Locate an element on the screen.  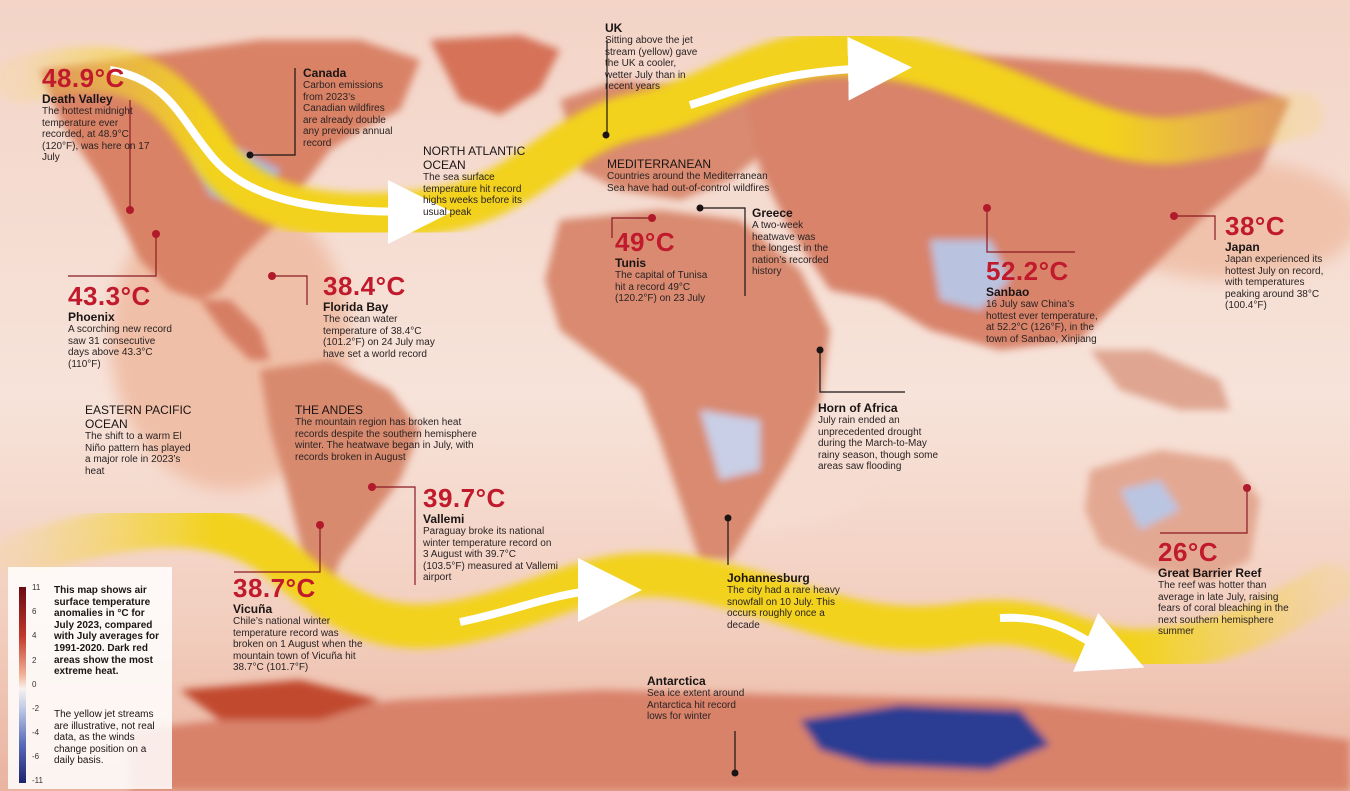
antarctica-hot-left is located at coordinates (280, 700).